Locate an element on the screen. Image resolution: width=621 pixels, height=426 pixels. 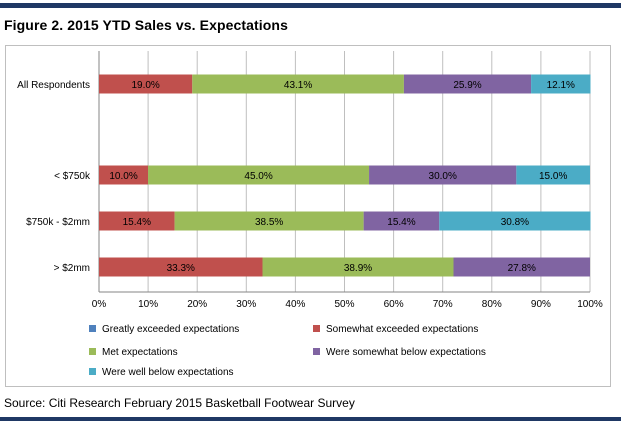
category-label: All Respondents is located at coordinates (53, 85).